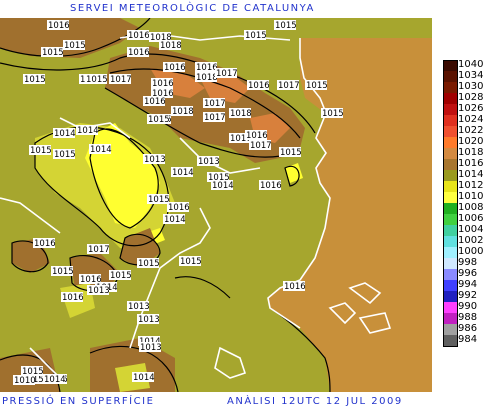 The height and width of the screenshot is (415, 490). What do you see at coordinates (471, 119) in the screenshot?
I see `legend-level-label: 1024` at bounding box center [471, 119].